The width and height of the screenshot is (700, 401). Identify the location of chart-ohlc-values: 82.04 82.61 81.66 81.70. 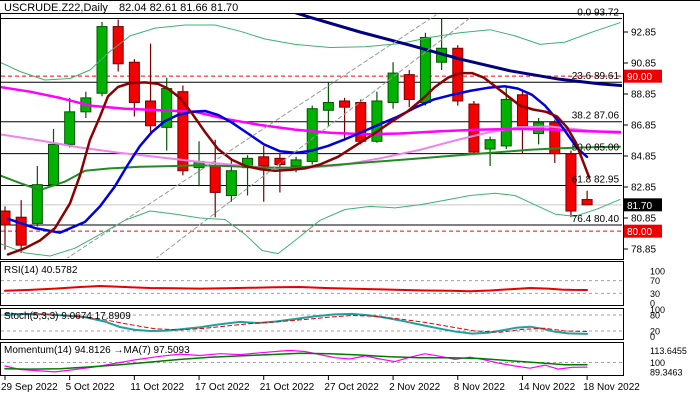
(178, 8).